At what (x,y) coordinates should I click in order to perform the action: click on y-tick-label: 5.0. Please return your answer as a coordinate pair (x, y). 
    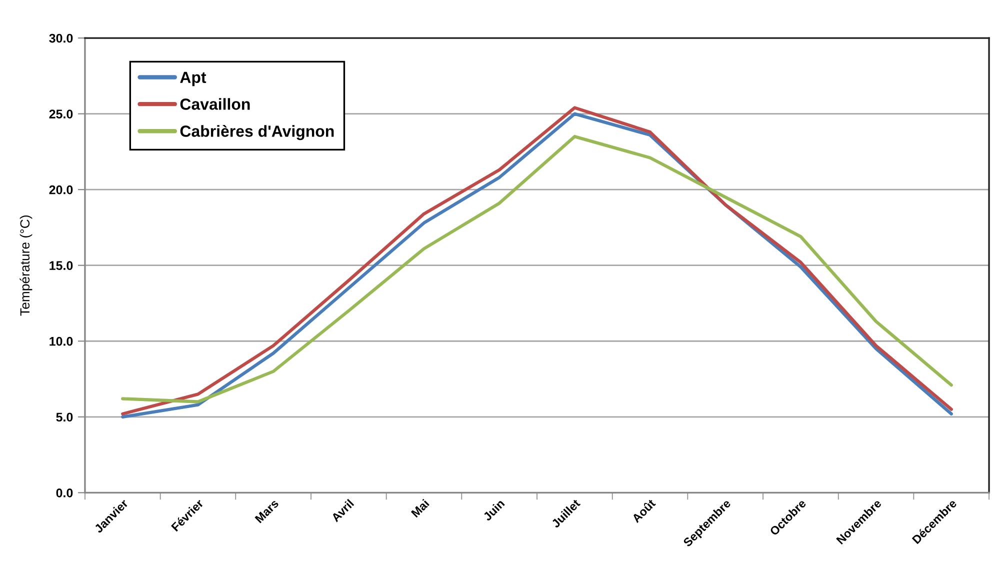
    Looking at the image, I should click on (64, 417).